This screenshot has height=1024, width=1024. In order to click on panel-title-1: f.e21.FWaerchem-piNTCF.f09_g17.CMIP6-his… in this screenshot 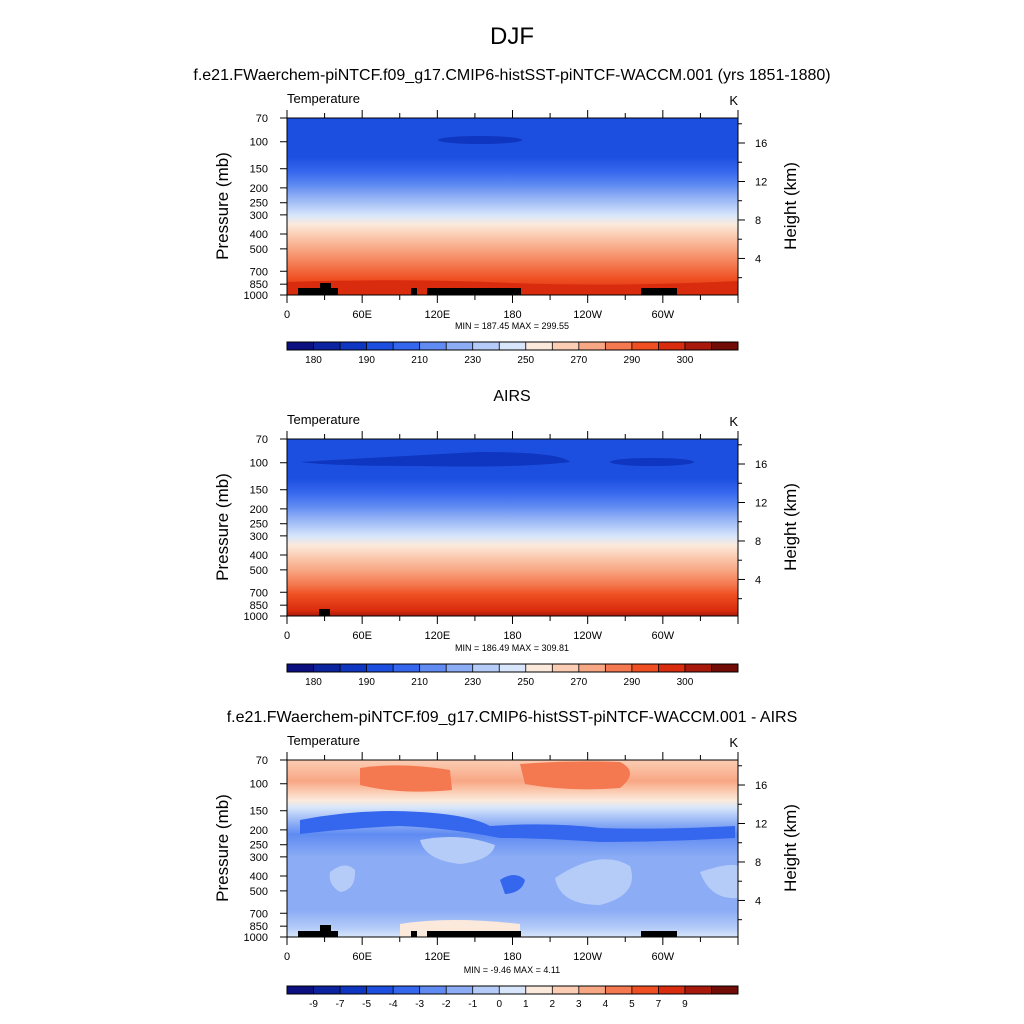, I will do `click(511, 75)`.